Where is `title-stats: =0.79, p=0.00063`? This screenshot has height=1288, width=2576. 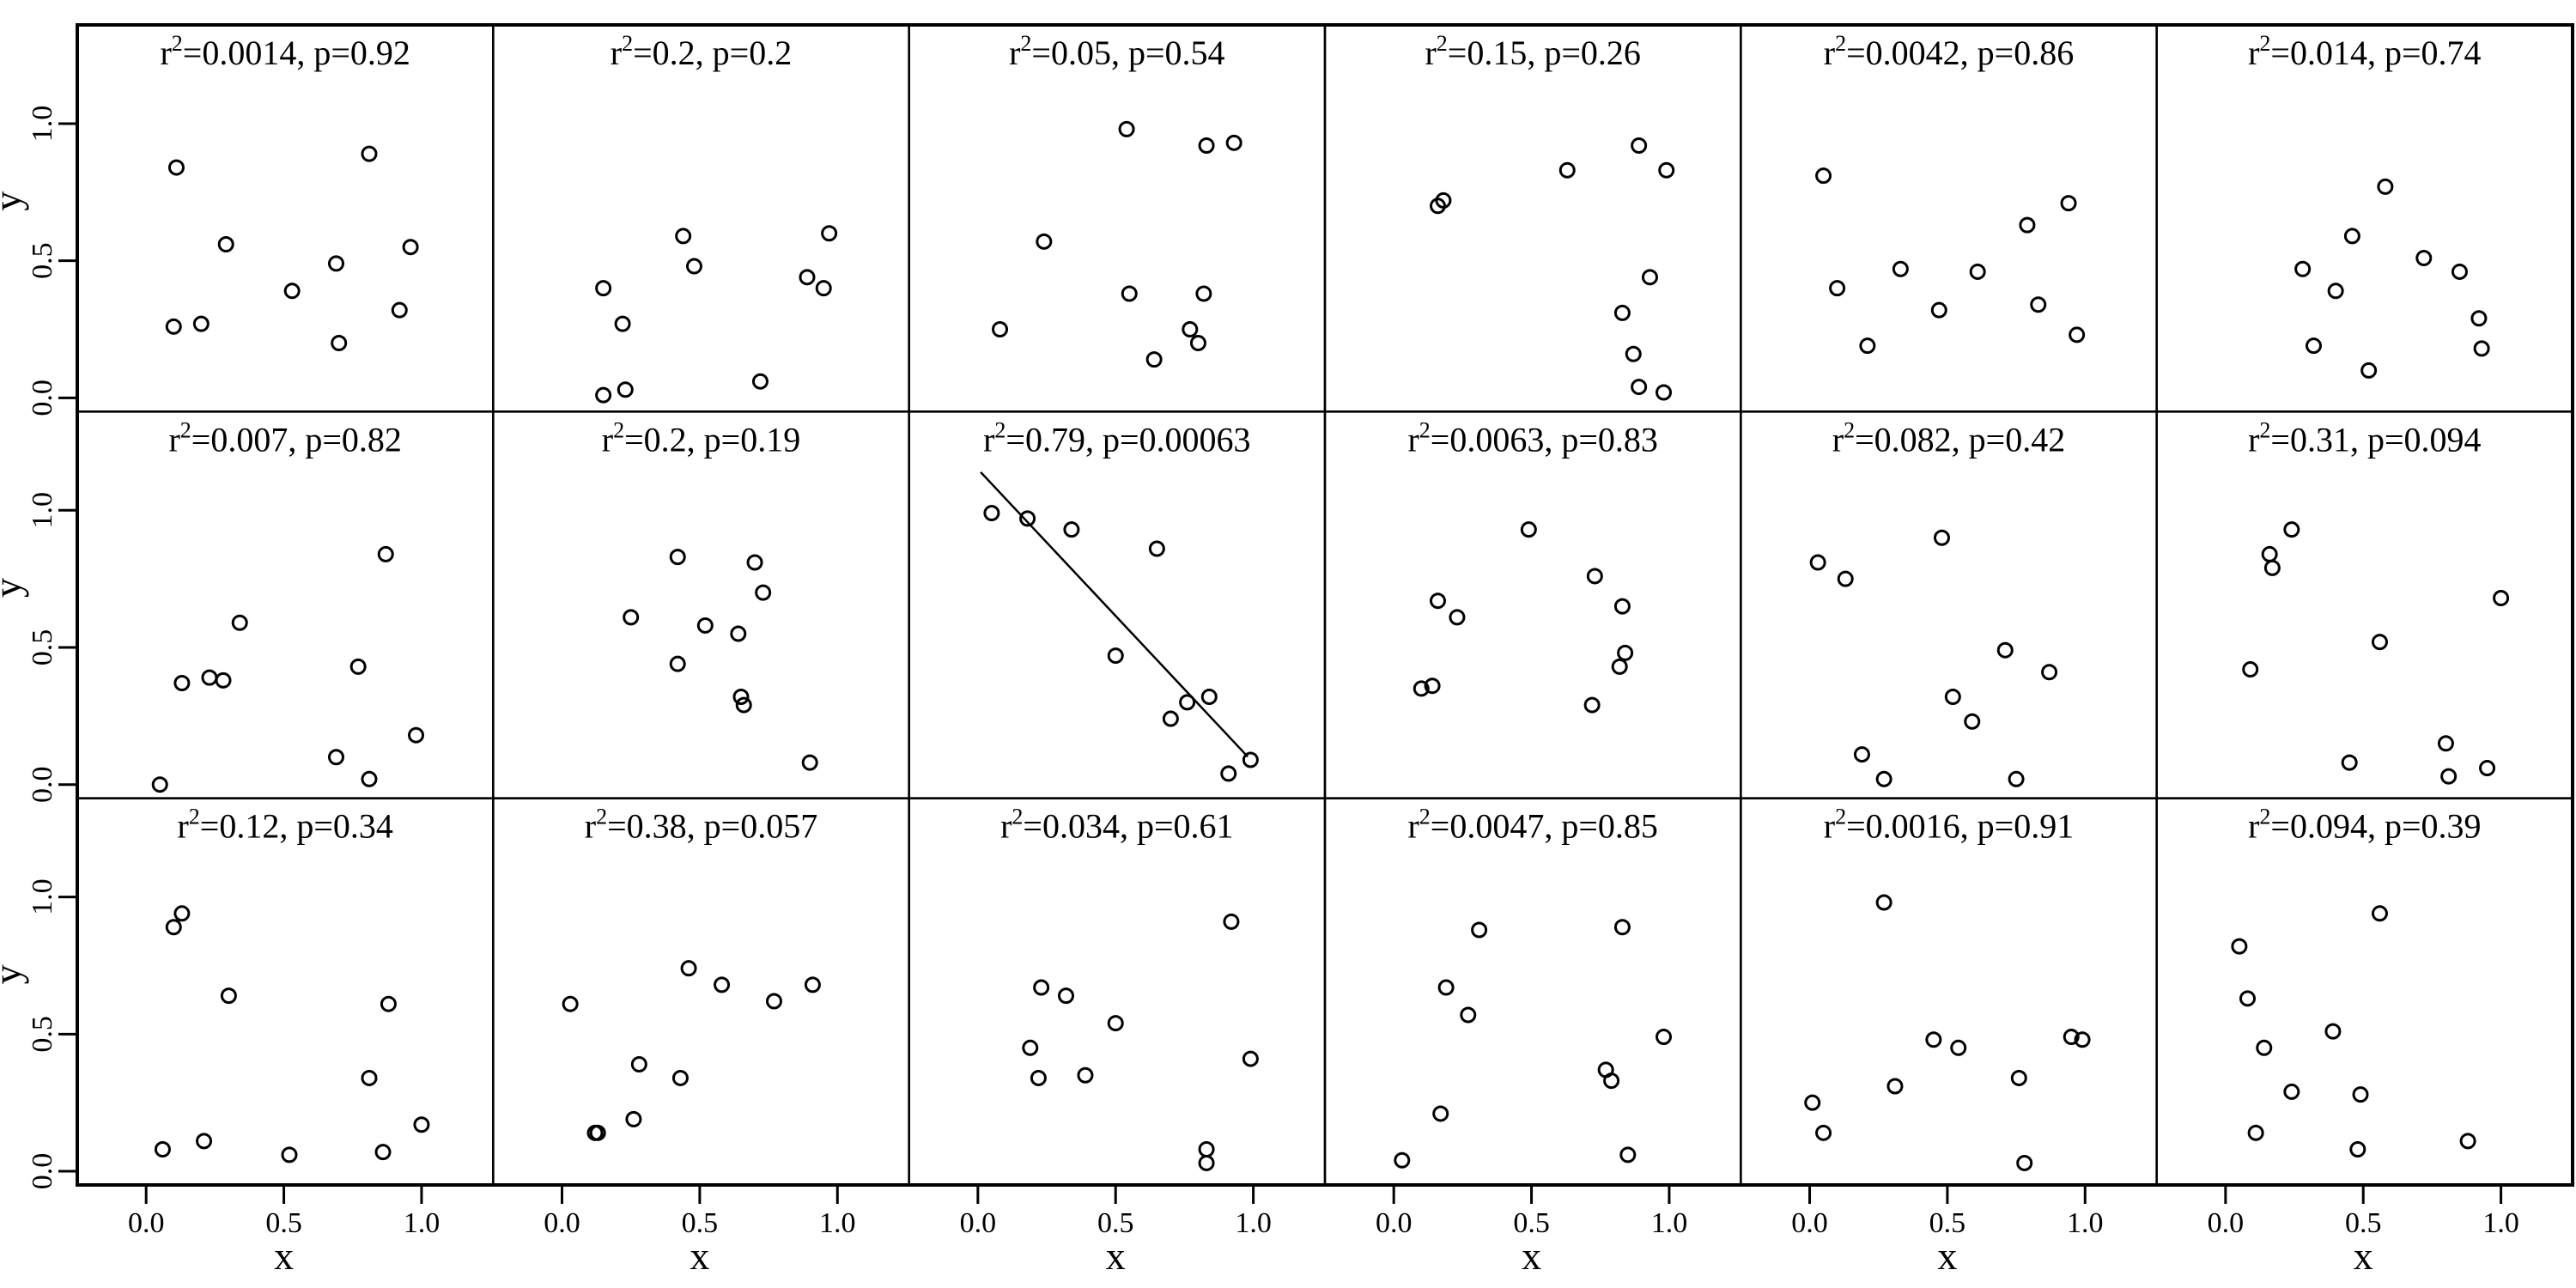 title-stats: =0.79, p=0.00063 is located at coordinates (1127, 440).